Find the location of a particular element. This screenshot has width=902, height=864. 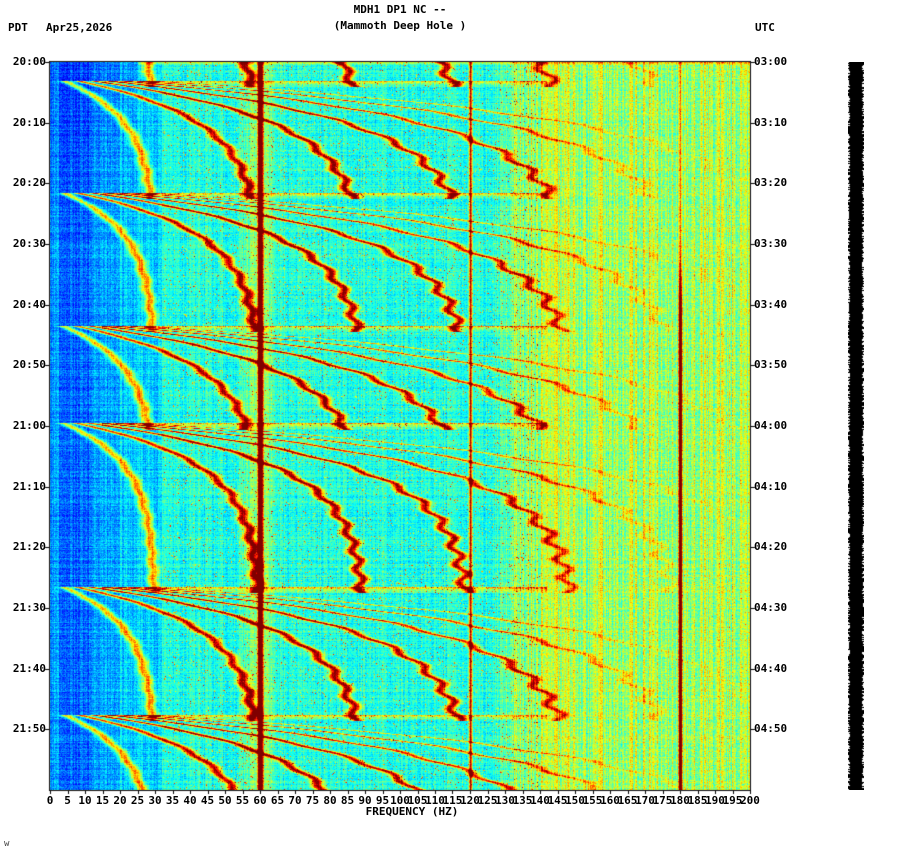

utc-time-tick-label: 03:30 is located at coordinates (771, 243).